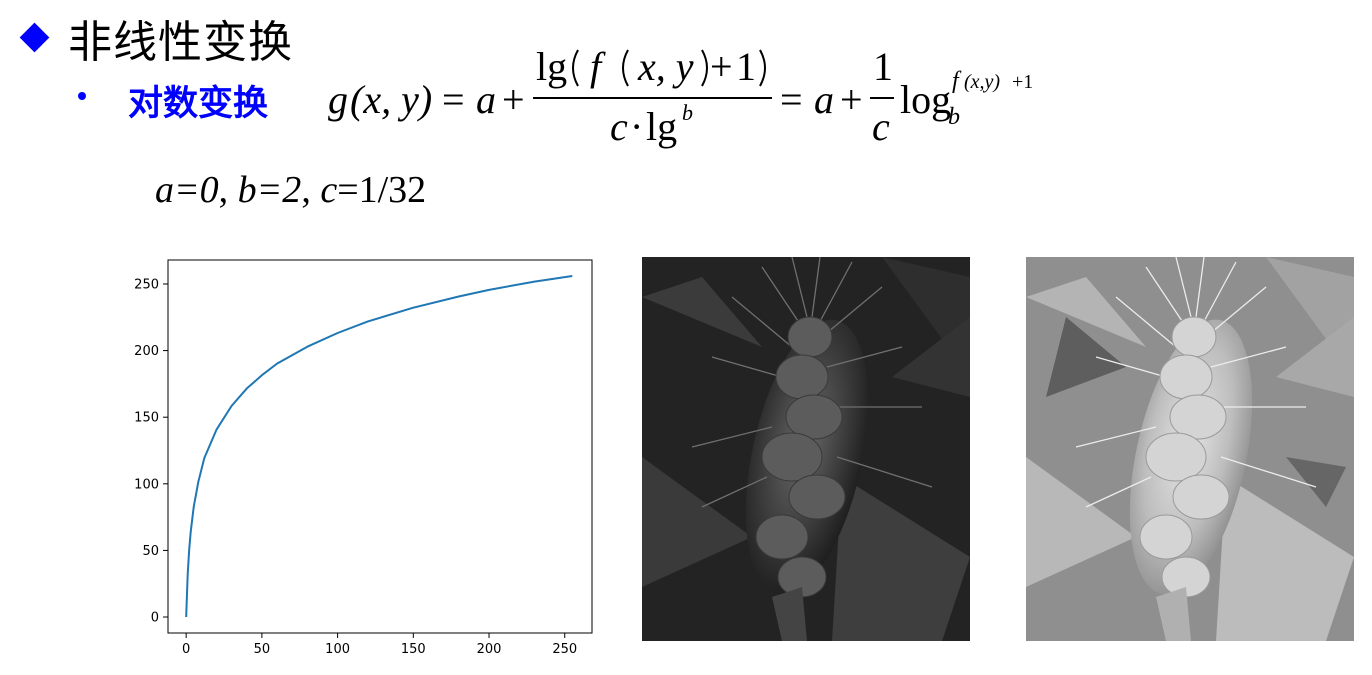 This screenshot has height=675, width=1372. What do you see at coordinates (186, 649) in the screenshot?
I see `x-tick-label: 0` at bounding box center [186, 649].